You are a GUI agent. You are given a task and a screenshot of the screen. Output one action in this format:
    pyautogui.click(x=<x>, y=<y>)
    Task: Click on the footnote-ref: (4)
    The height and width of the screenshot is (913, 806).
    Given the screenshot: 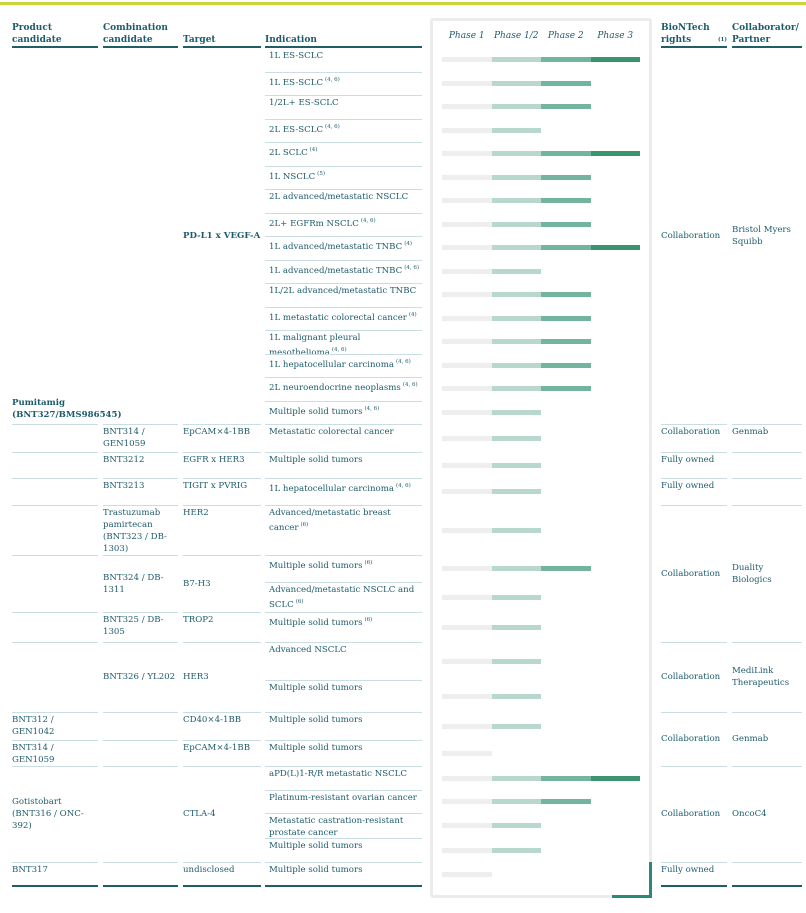 What is the action you would take?
    pyautogui.click(x=412, y=314)
    